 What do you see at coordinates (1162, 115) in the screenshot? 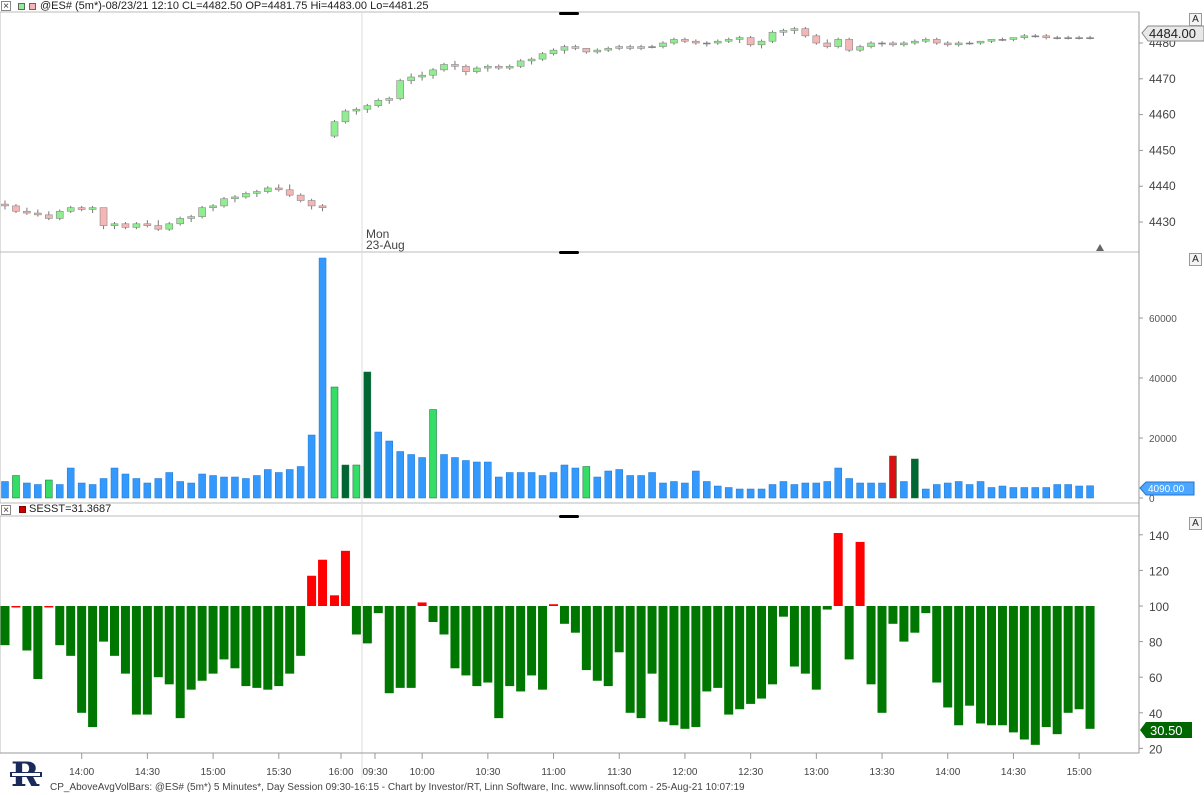
I see `price-tick-label: 4460` at bounding box center [1162, 115].